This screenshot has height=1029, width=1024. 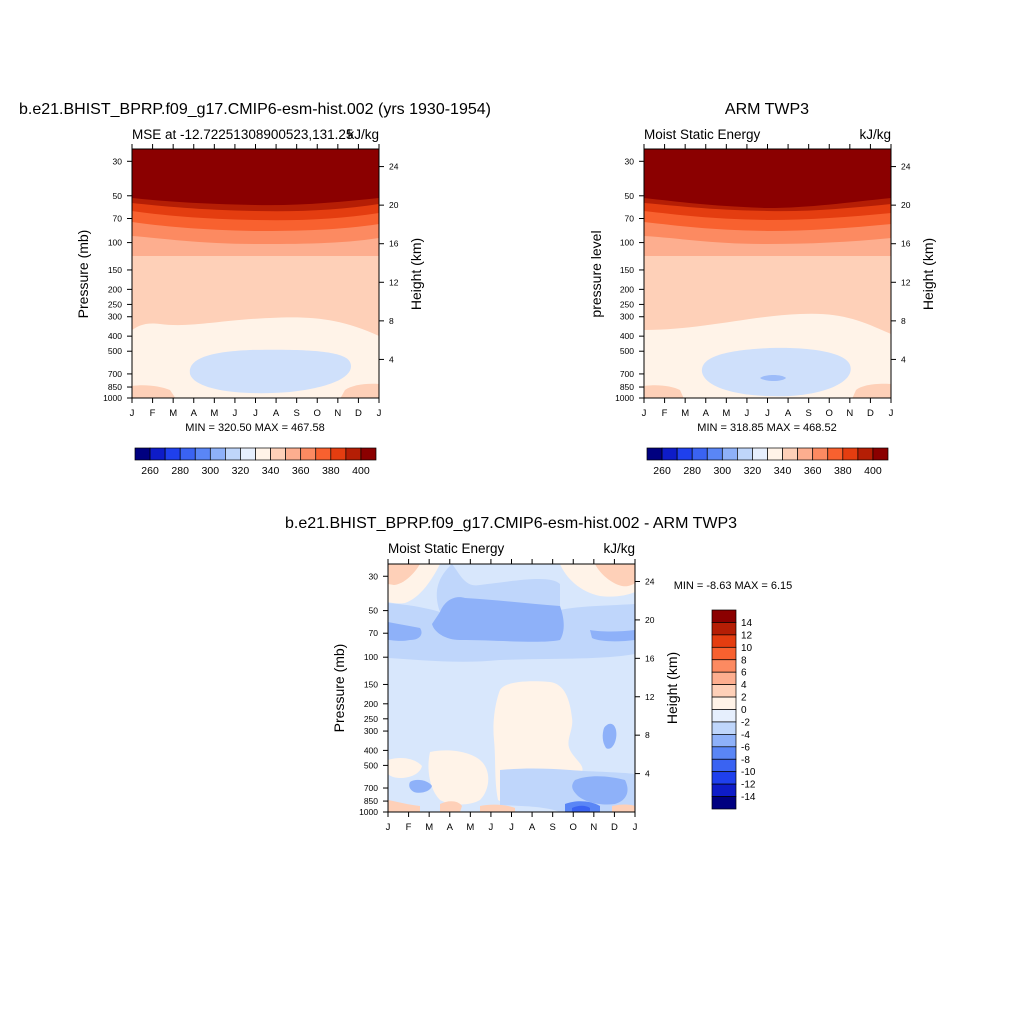 What do you see at coordinates (627, 336) in the screenshot?
I see `y-tick-label: 400` at bounding box center [627, 336].